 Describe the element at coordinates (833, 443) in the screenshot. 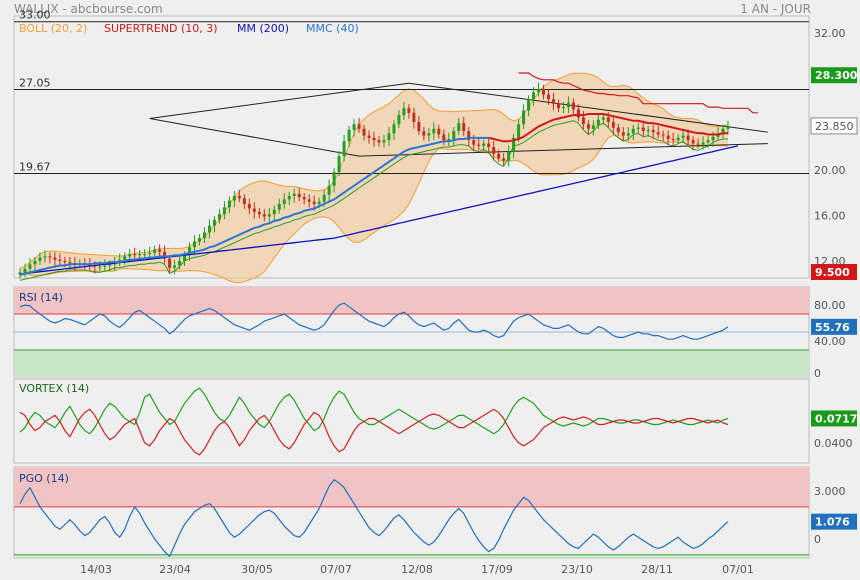

I see `vortex-tick-1: 0.0400` at that location.